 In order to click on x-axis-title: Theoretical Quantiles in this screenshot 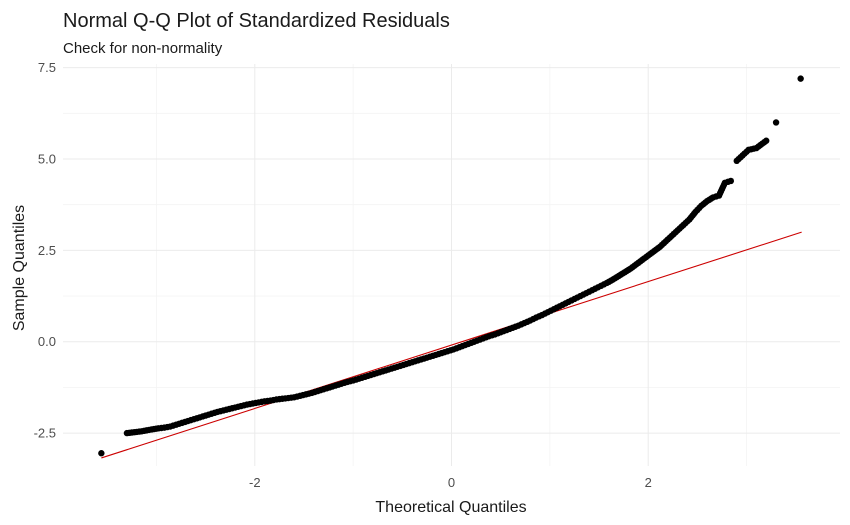, I will do `click(450, 507)`.